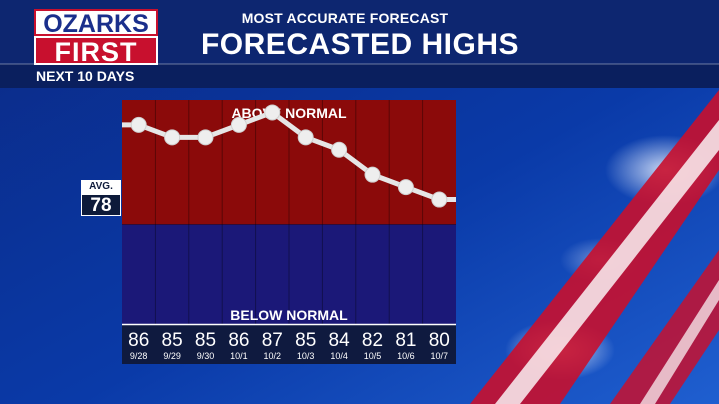  I want to click on data-point-9/30, so click(205, 137).